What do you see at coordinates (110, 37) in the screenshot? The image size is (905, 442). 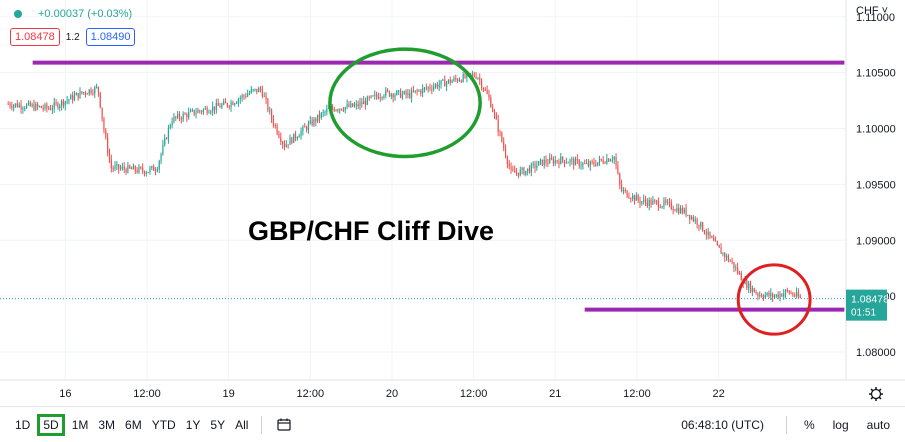 I see `buy-button: 1.08490` at bounding box center [110, 37].